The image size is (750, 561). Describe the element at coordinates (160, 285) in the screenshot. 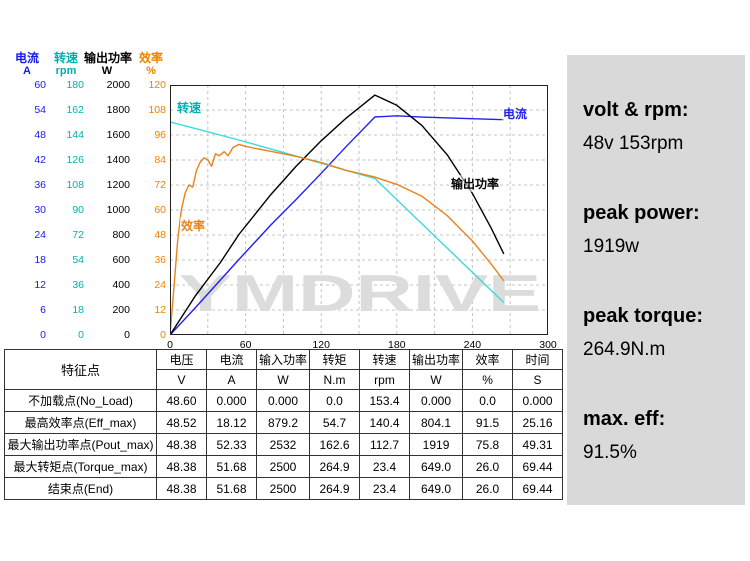

I see `ytick-eff: 24` at that location.